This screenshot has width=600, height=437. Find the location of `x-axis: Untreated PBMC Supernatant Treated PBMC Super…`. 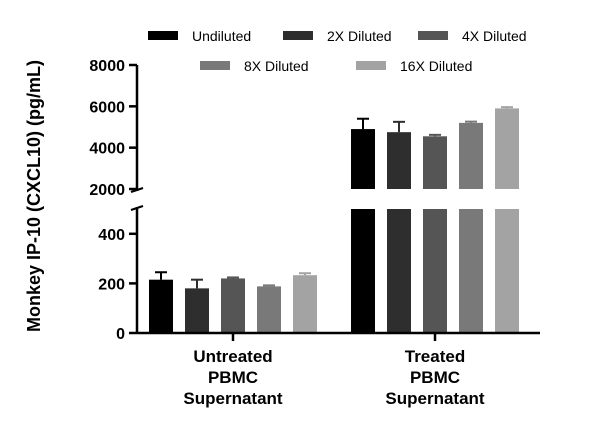

x-axis: Untreated PBMC Supernatant Treated PBMC Super… is located at coordinates (338, 369).